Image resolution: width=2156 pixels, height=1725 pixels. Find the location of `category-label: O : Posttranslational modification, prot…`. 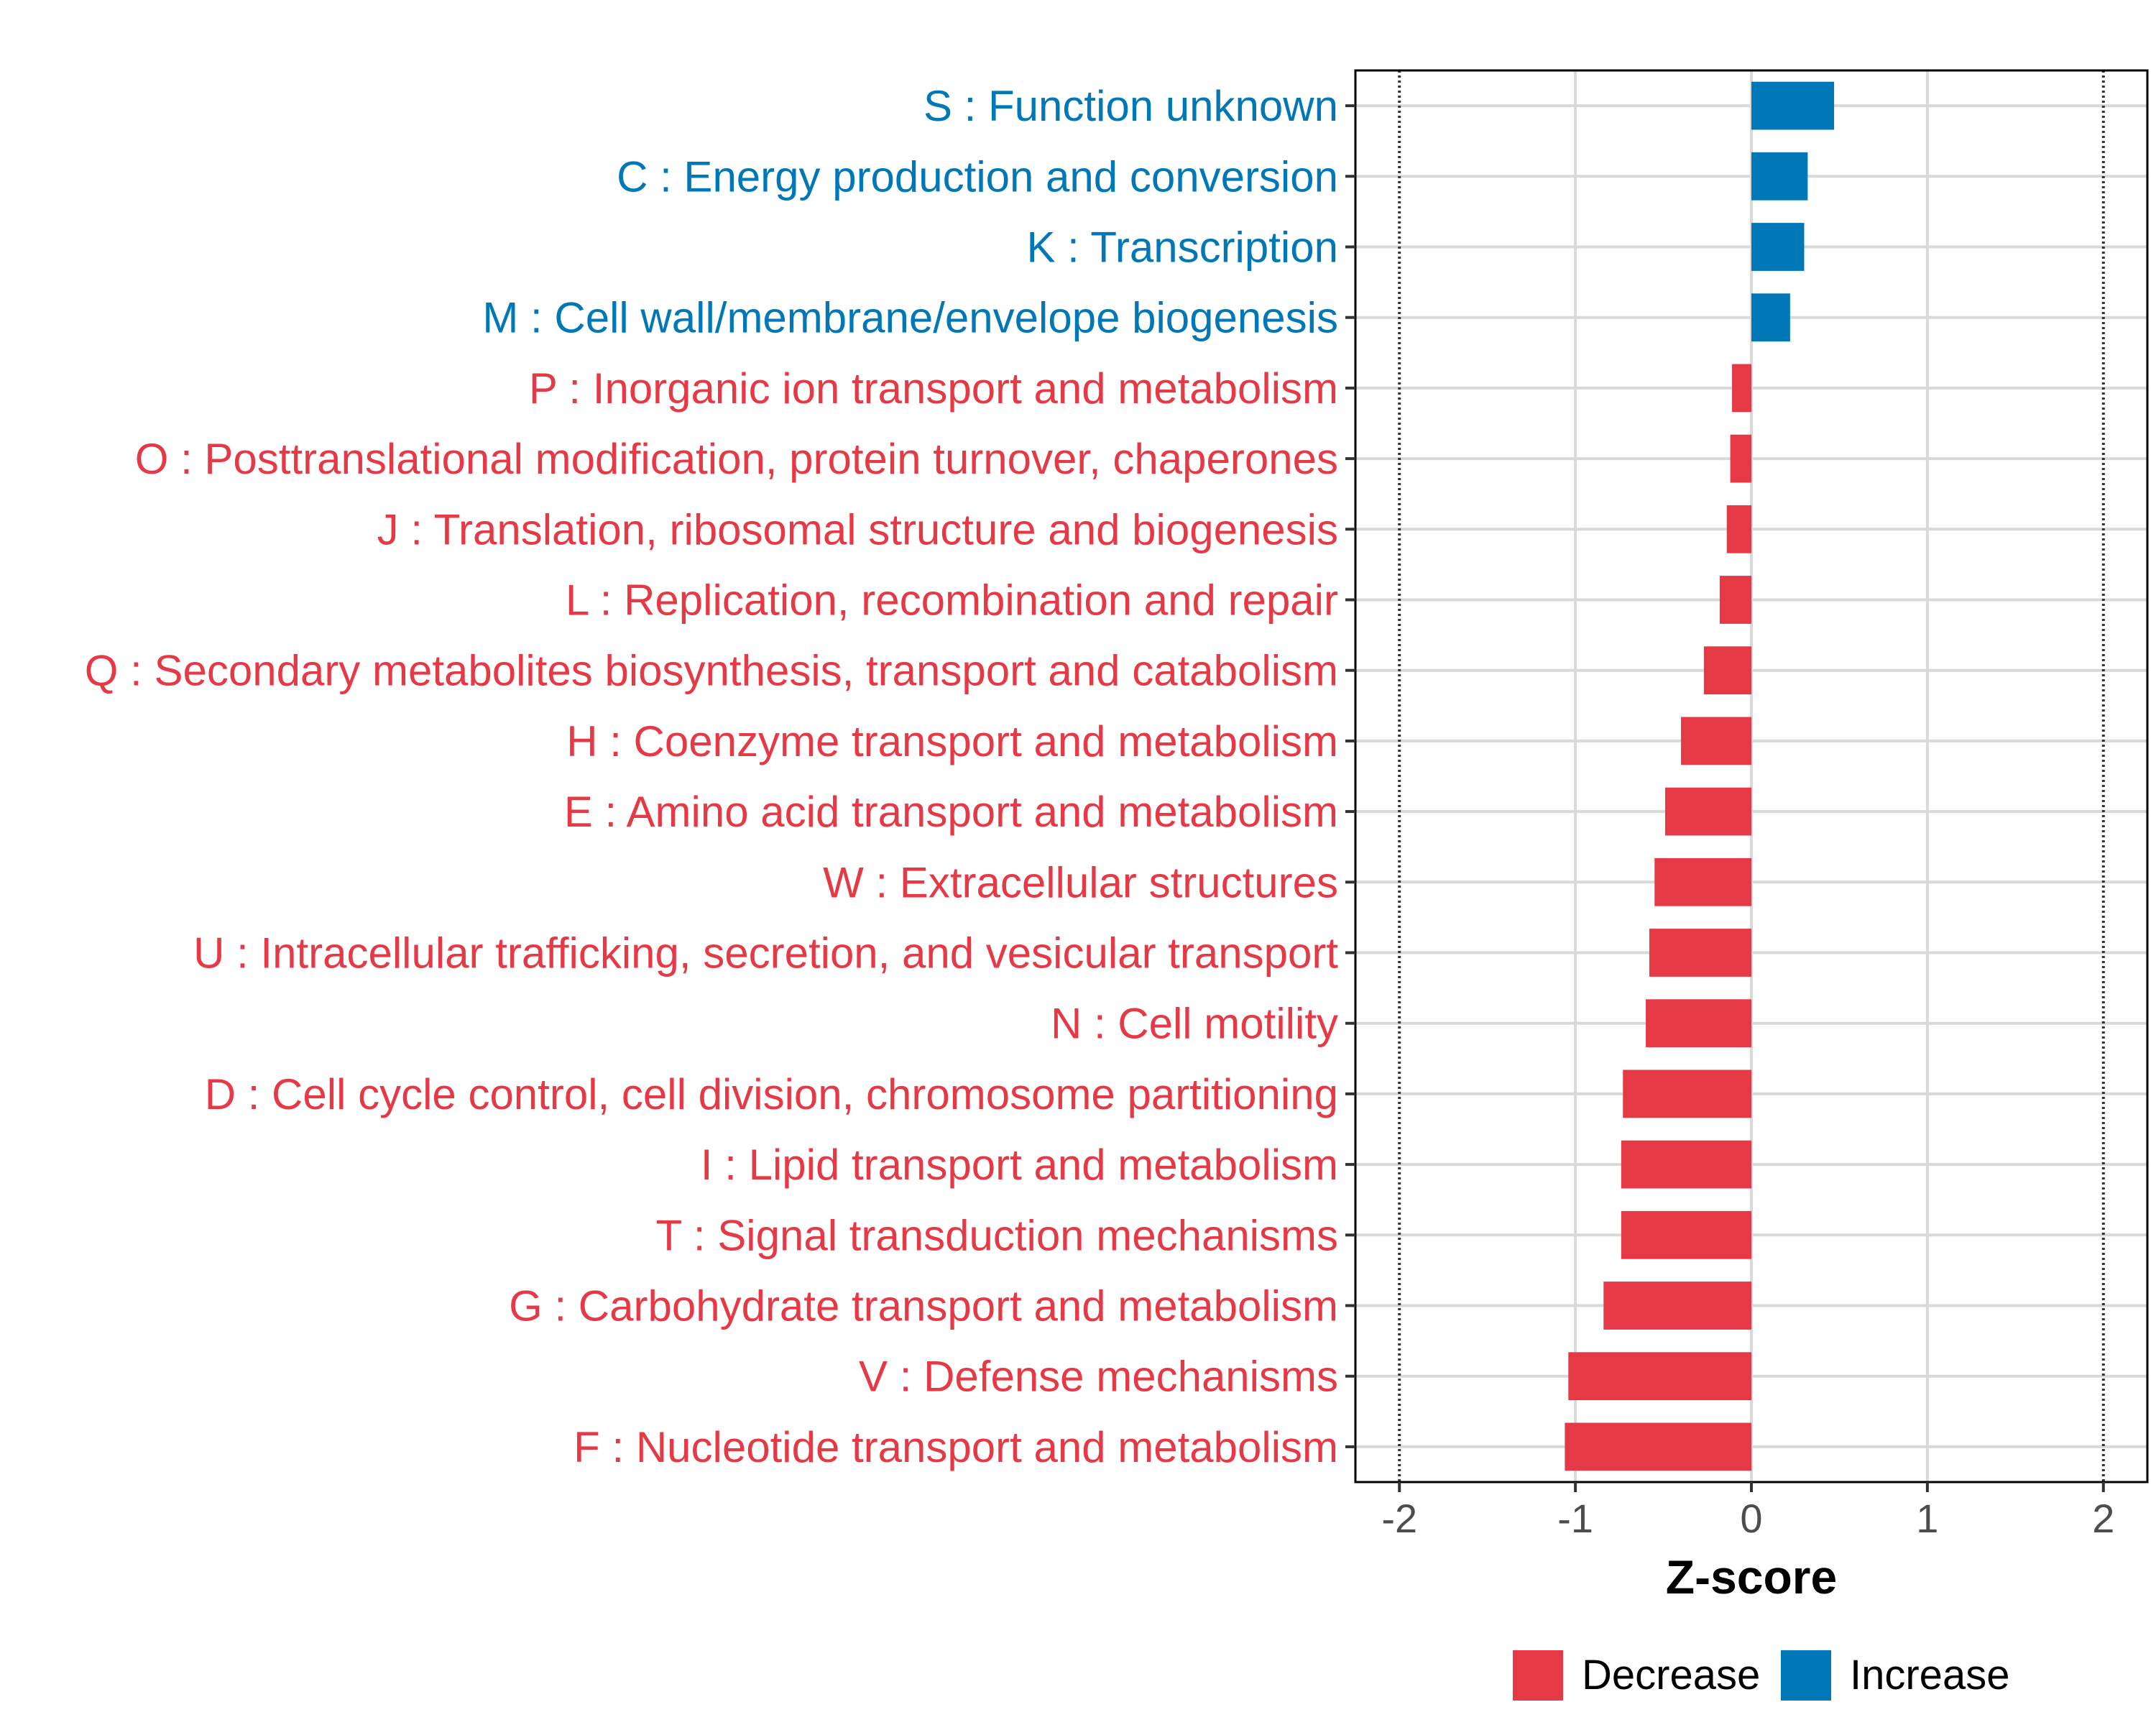

category-label: O : Posttranslational modification, prot… is located at coordinates (737, 459).